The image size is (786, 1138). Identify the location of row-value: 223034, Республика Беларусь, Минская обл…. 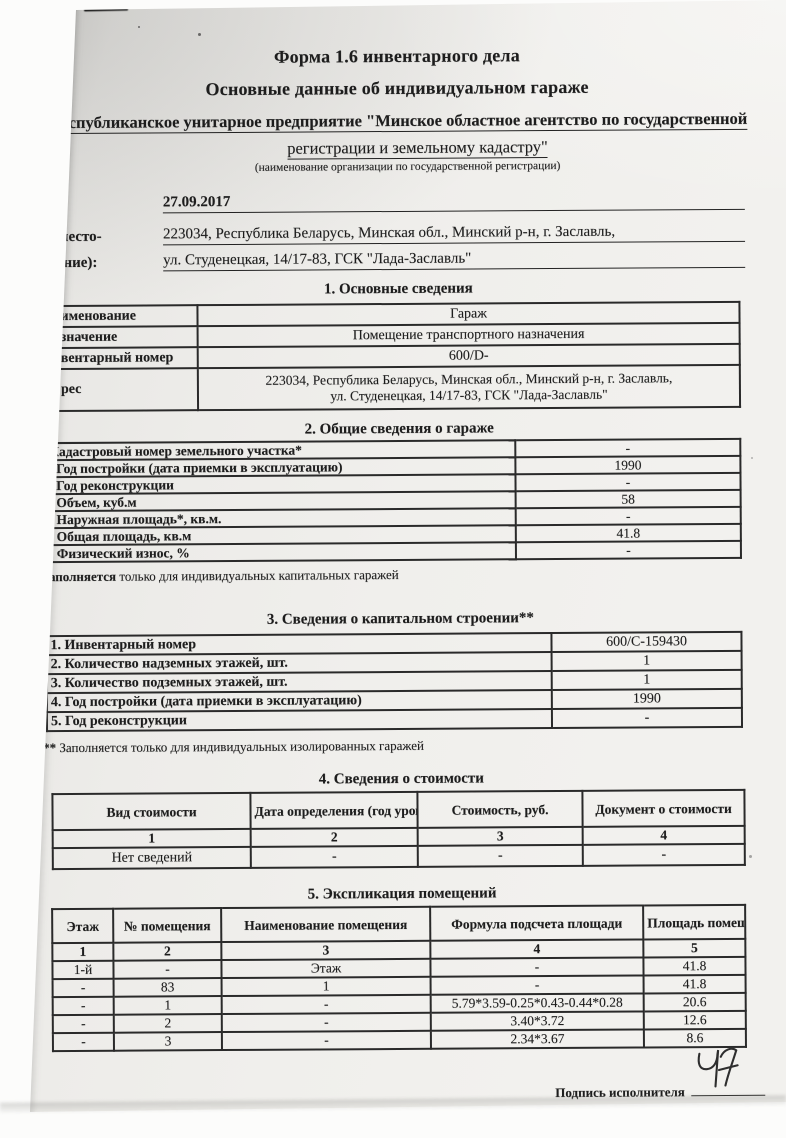
(469, 387).